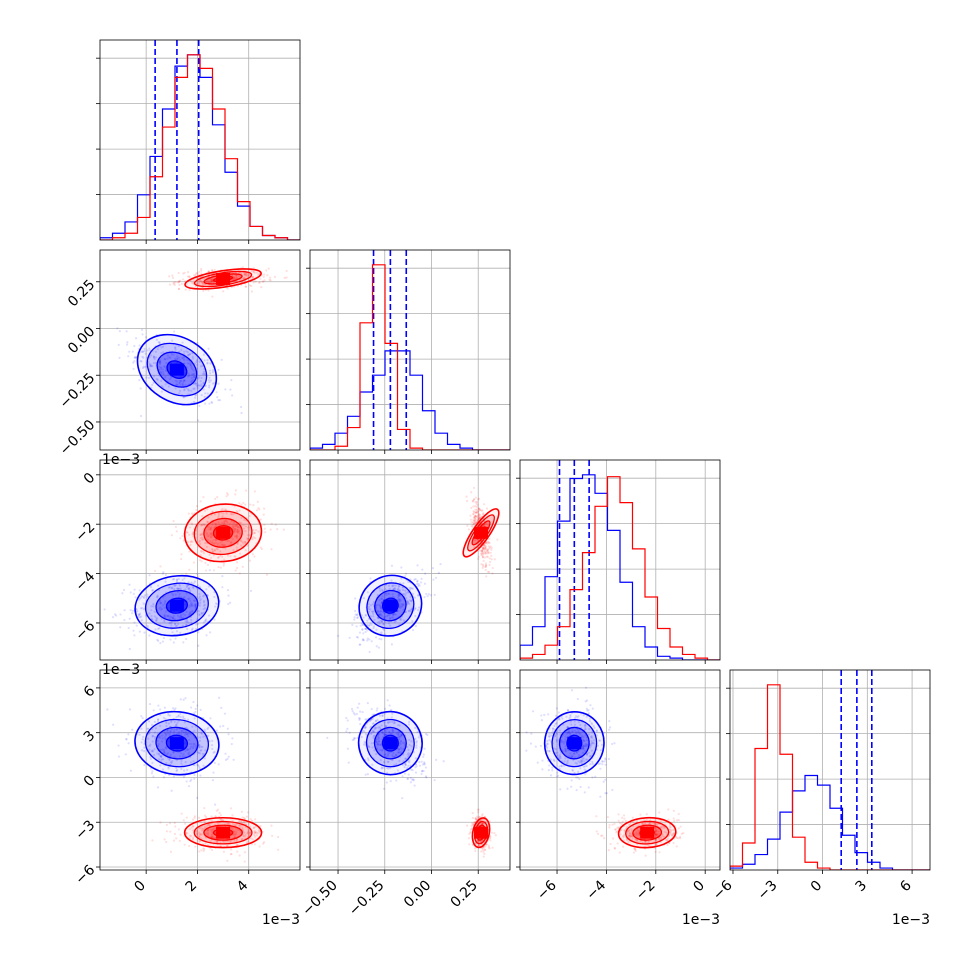 The image size is (970, 970). I want to click on x-tick-label: −3, so click(768, 891).